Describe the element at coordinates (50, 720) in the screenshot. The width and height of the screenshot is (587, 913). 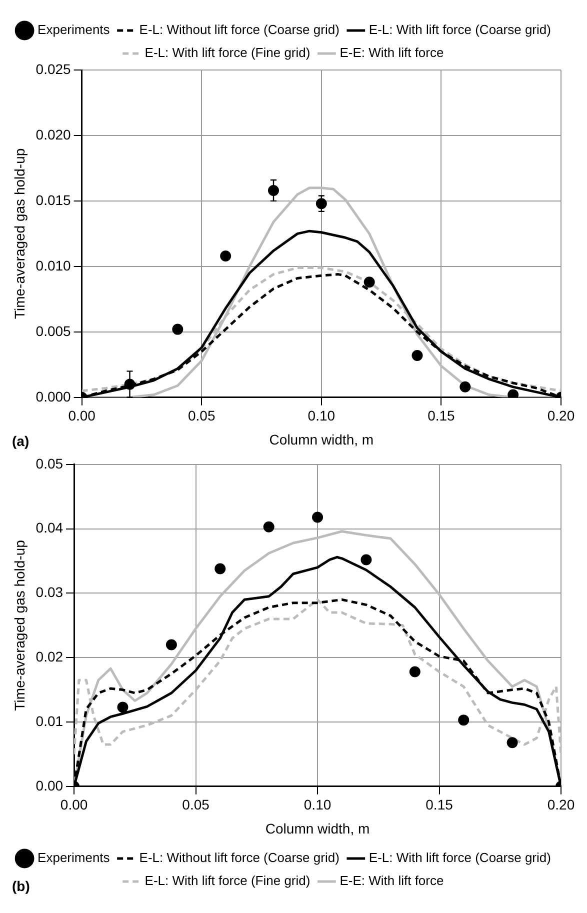
I see `y-tick-label: 0.01` at that location.